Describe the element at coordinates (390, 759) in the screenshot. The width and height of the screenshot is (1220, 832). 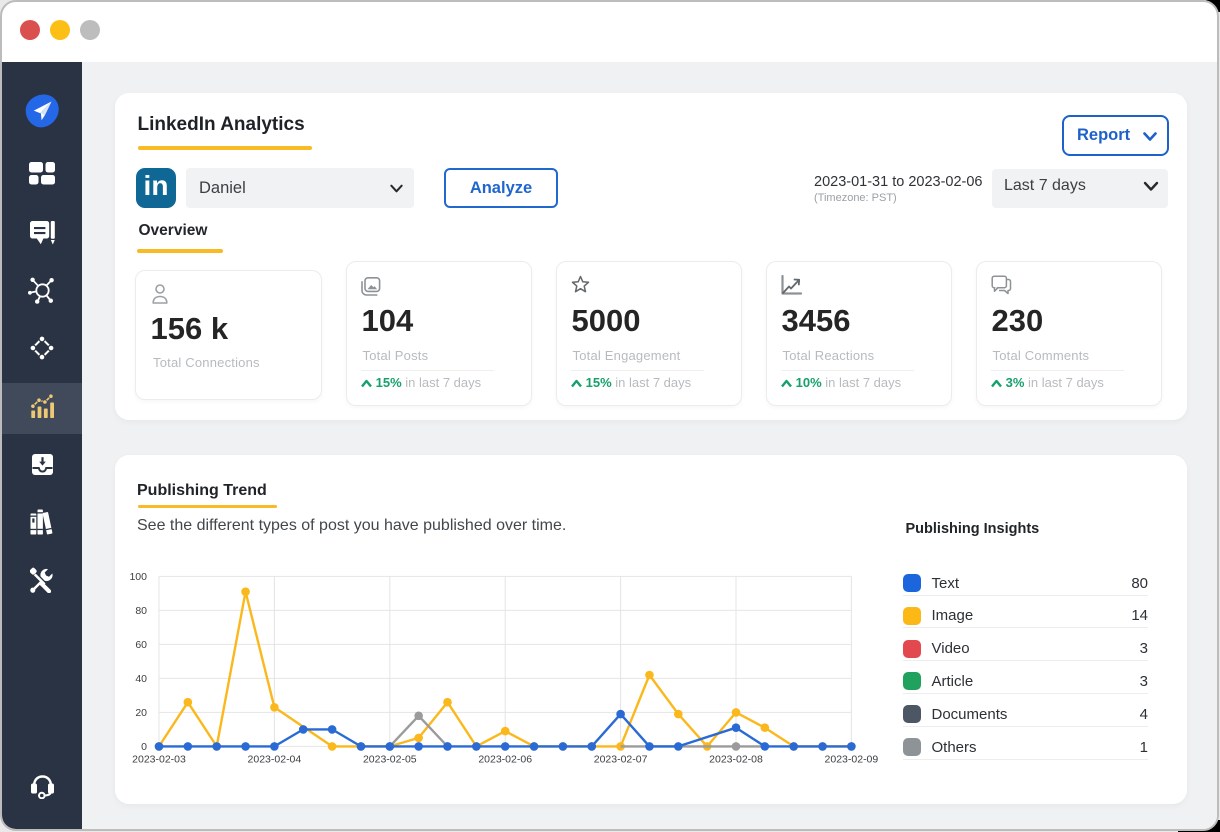
I see `svg-text: 2023-02-05` at that location.